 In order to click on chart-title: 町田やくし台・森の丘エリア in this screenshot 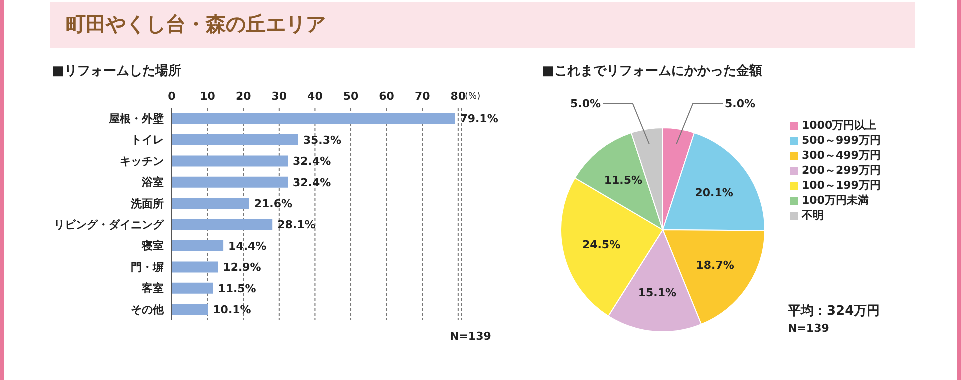, I will do `click(196, 24)`.